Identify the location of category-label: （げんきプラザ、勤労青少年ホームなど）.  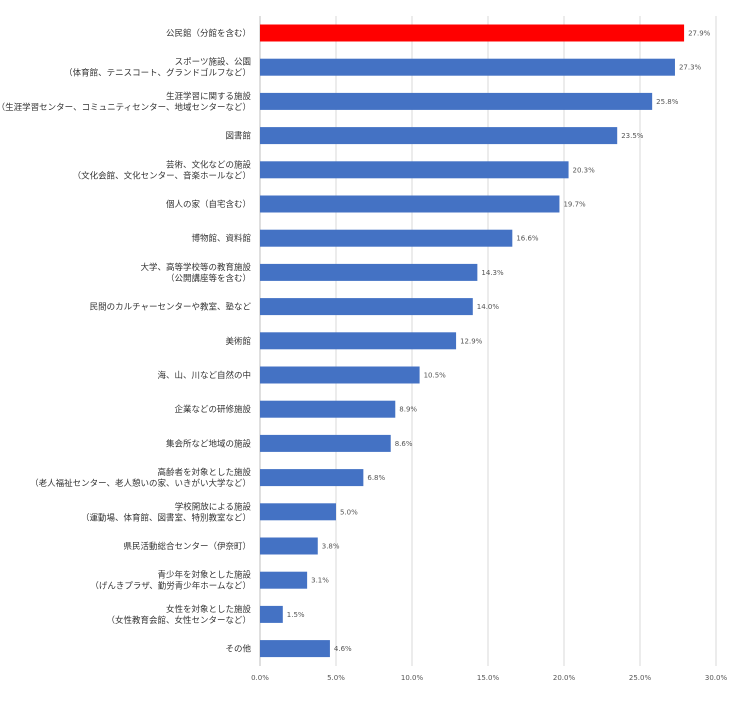
(170, 586).